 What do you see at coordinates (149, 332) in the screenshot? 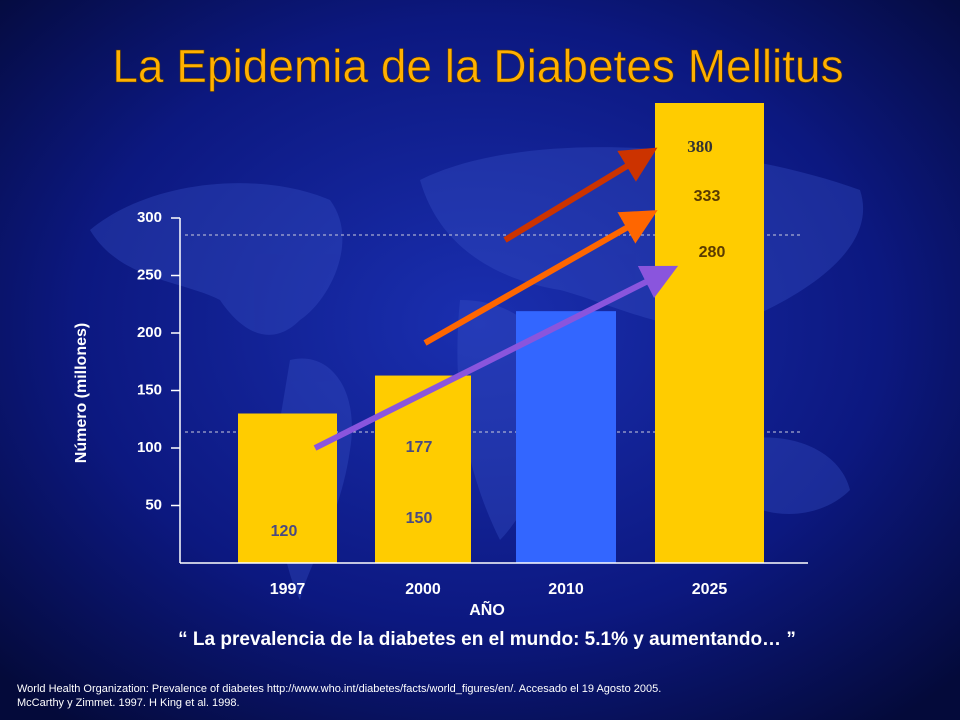
I see `y-tick-label: 200` at bounding box center [149, 332].